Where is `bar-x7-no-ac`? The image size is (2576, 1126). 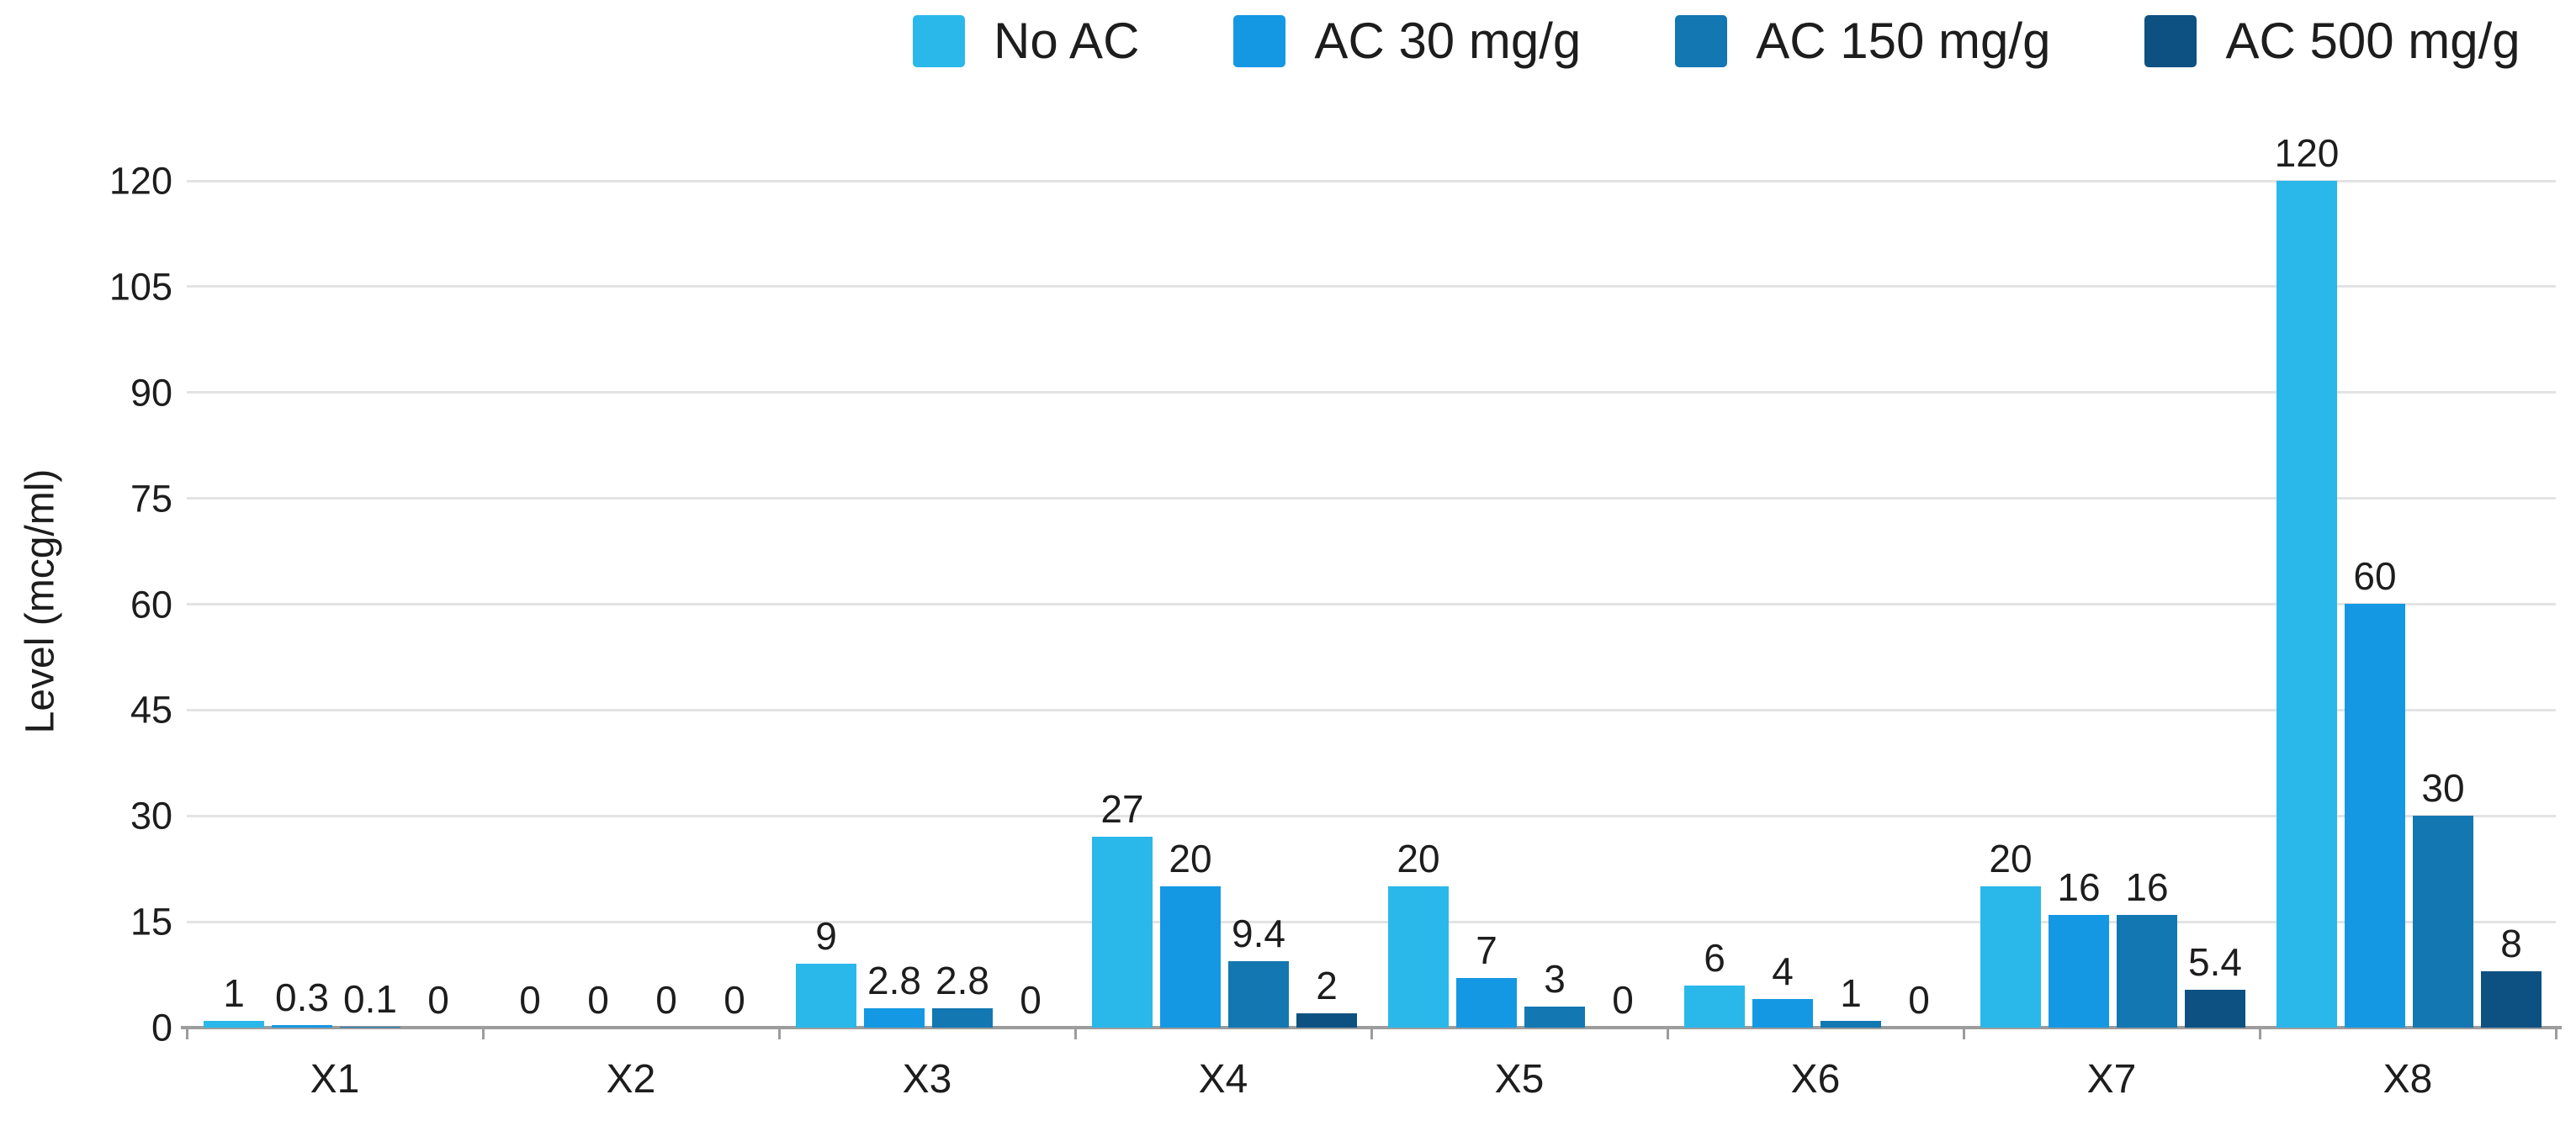 bar-x7-no-ac is located at coordinates (2010, 957).